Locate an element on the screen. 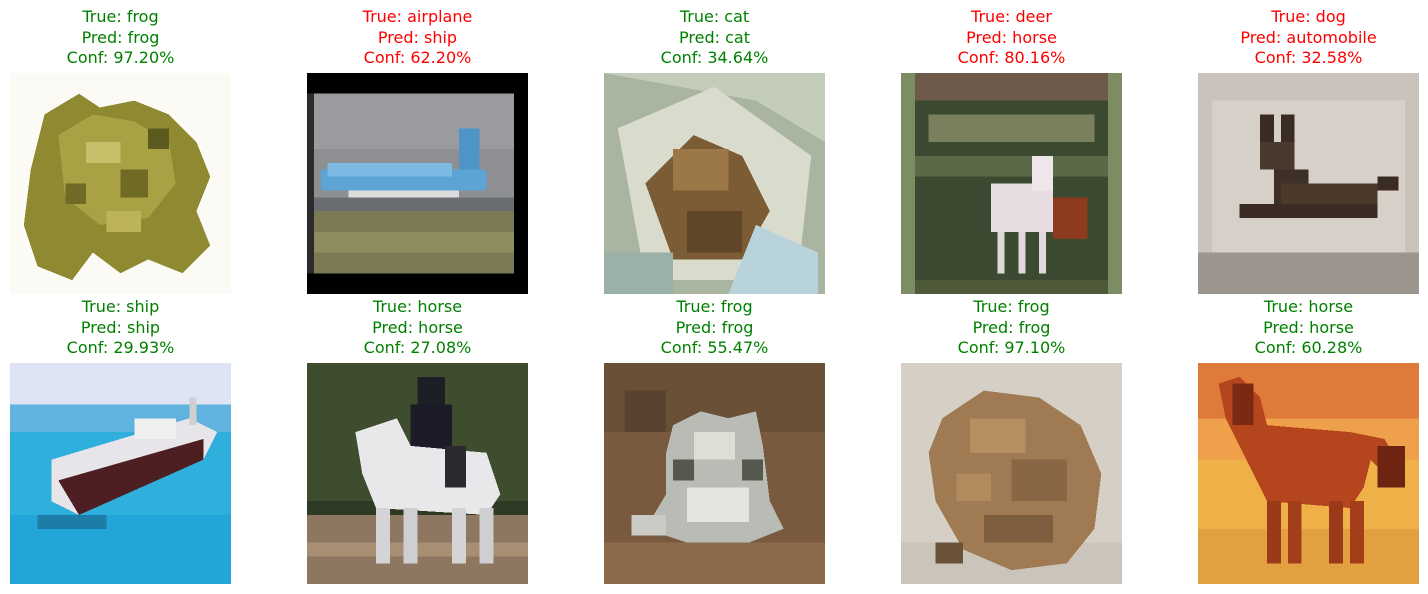  sample-caption: True: airplane Pred: ship Conf: 62.20% is located at coordinates (417, 38).